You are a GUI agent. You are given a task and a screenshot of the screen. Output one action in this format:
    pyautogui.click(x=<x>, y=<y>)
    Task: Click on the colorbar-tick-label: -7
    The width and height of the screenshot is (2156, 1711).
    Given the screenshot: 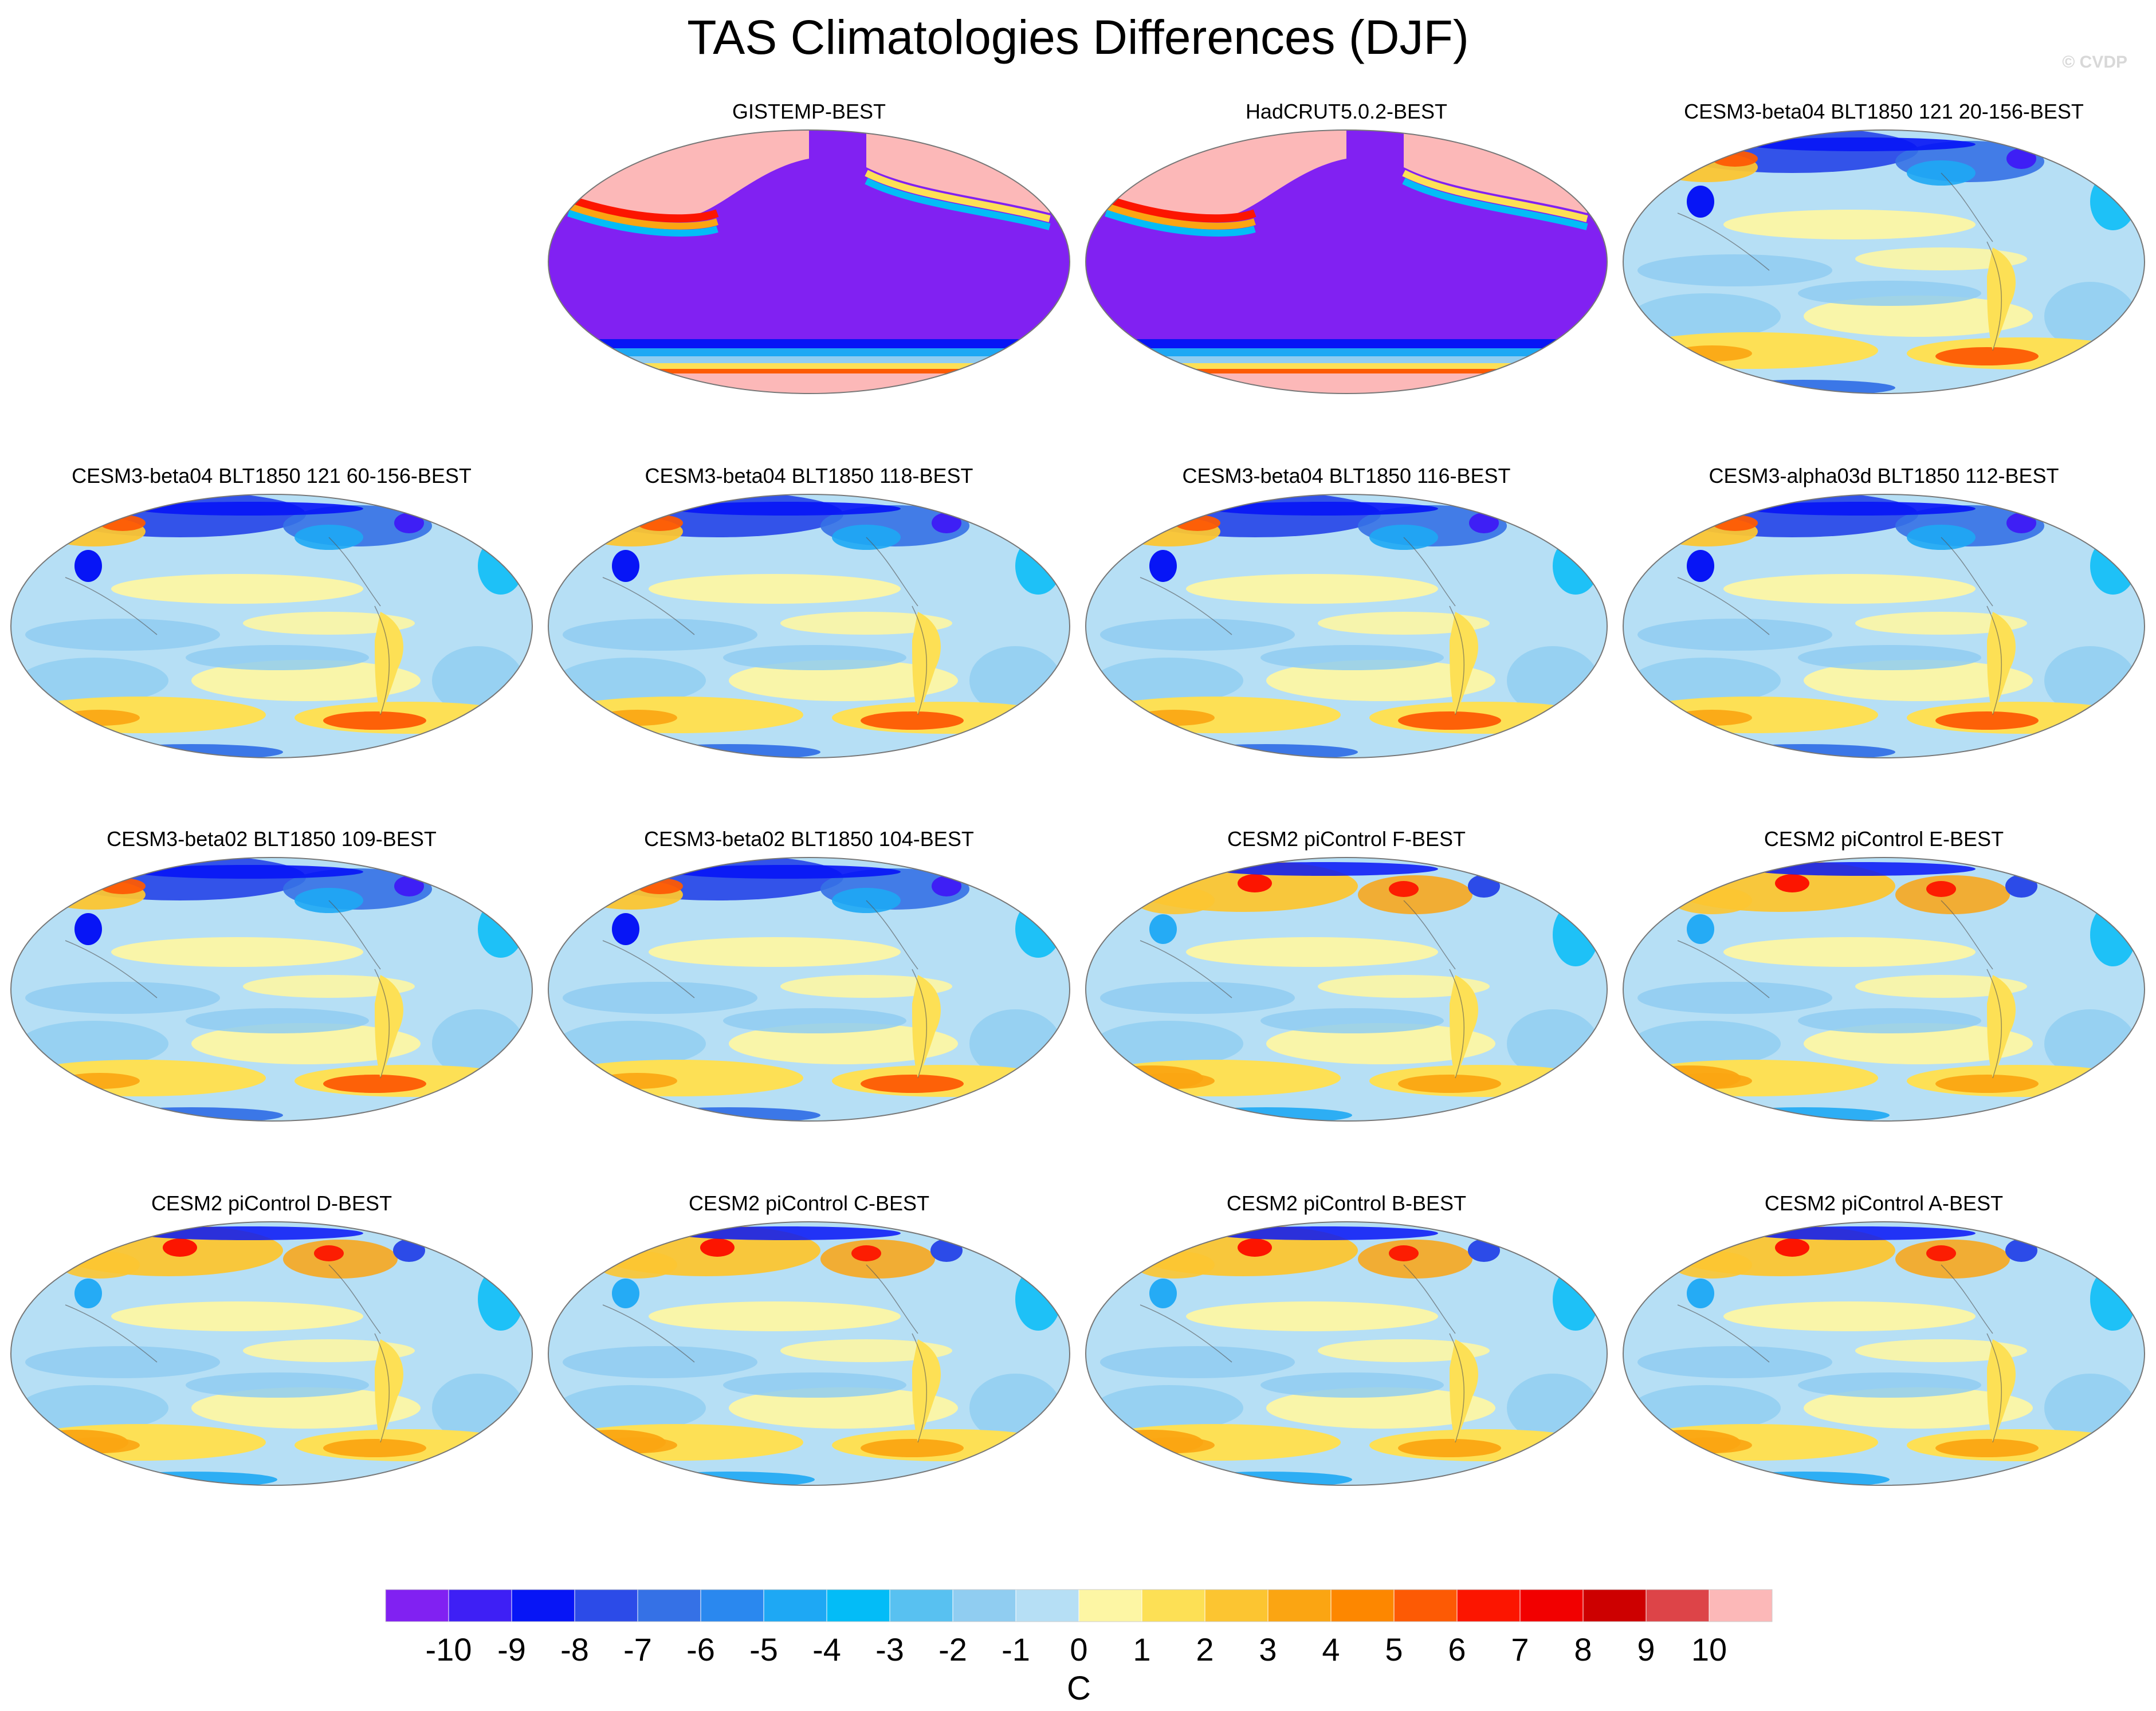 What is the action you would take?
    pyautogui.click(x=637, y=1649)
    